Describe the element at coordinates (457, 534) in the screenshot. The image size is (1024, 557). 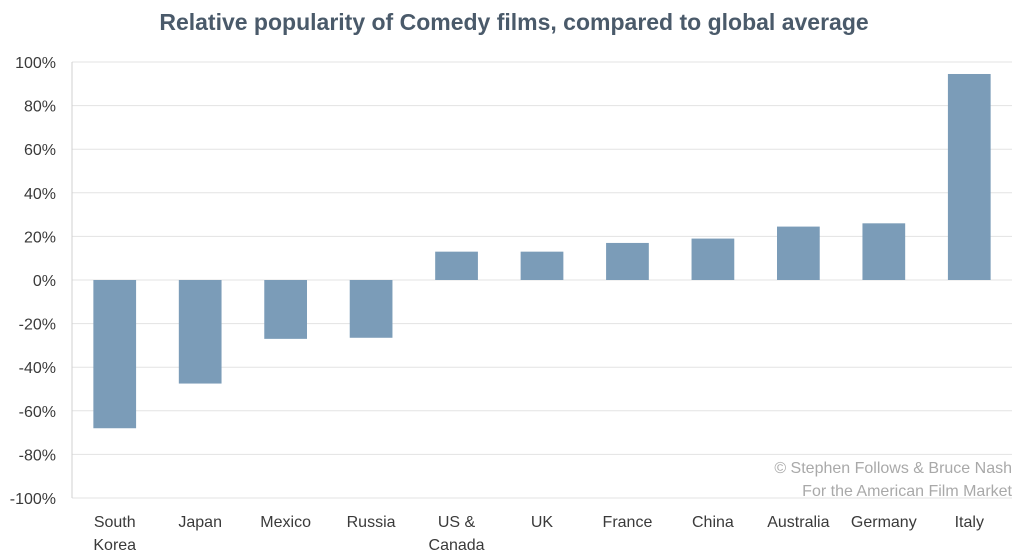
I see `x-tick-label: US & Canada` at that location.